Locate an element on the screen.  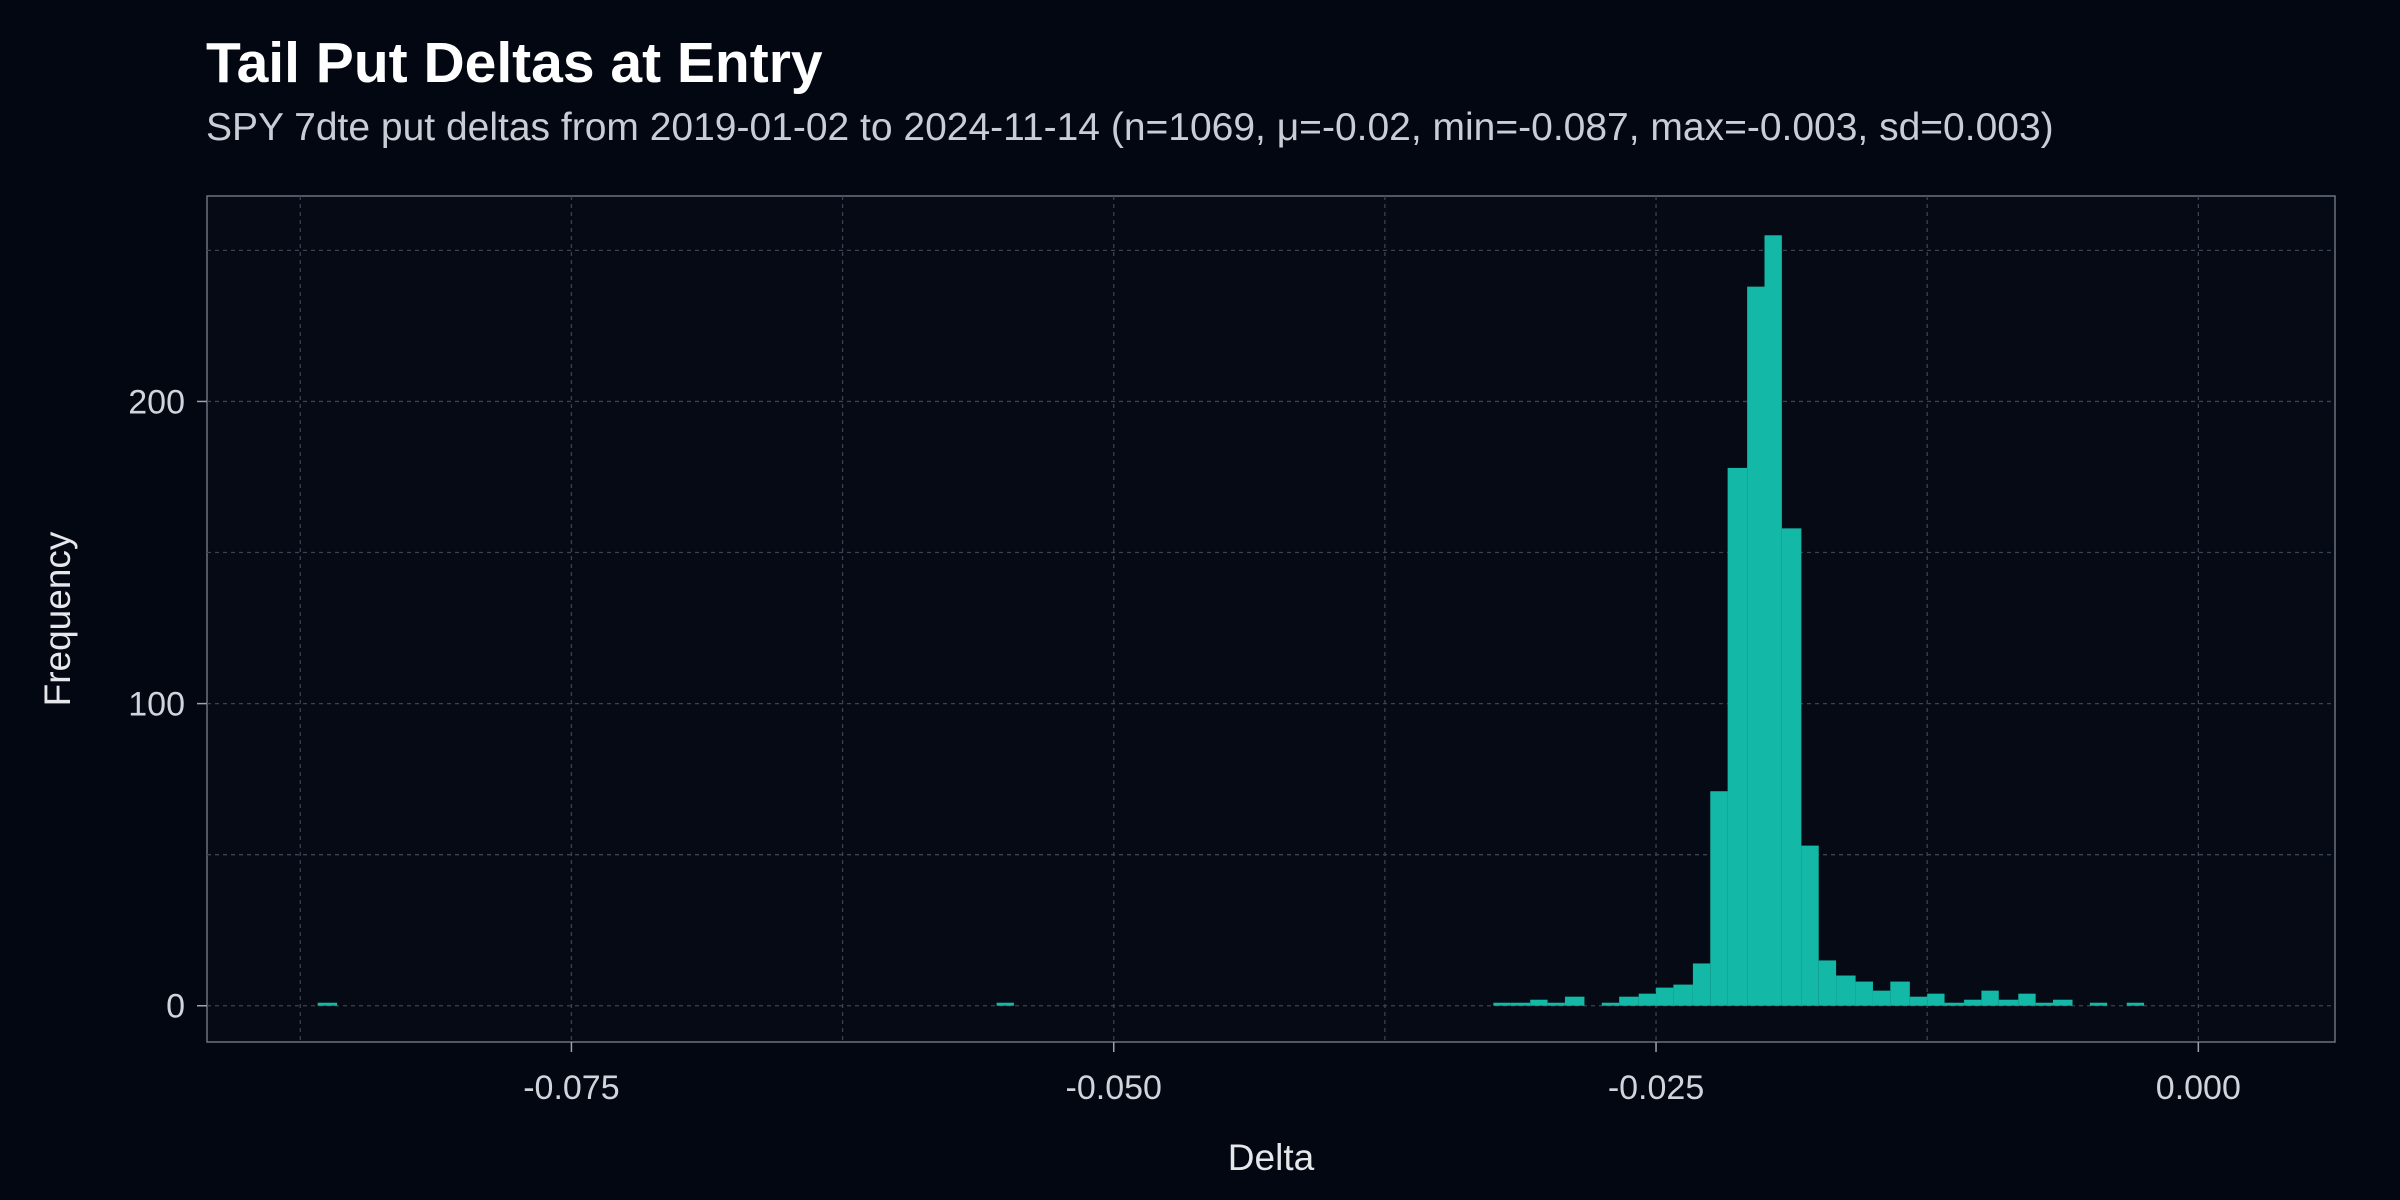
y-tick-label: 200 is located at coordinates (156, 402).